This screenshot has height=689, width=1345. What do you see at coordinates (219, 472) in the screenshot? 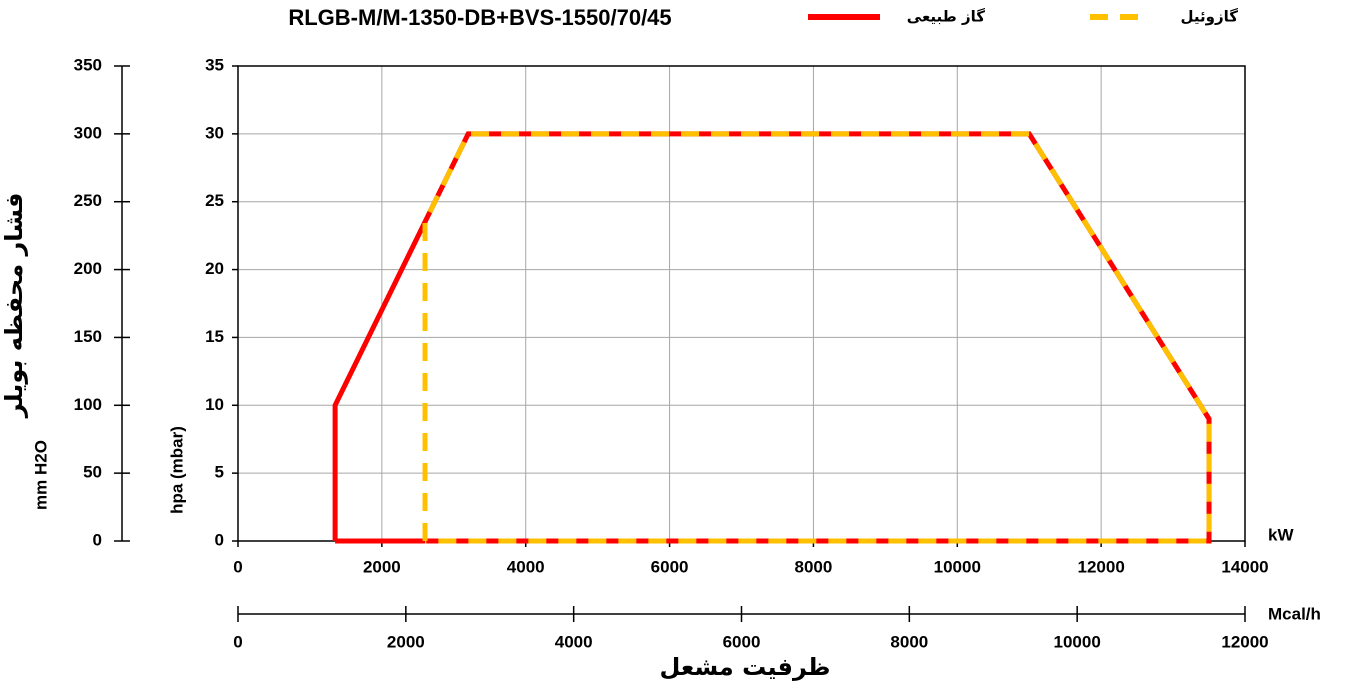
I see `y-tick-label: 5` at bounding box center [219, 472].